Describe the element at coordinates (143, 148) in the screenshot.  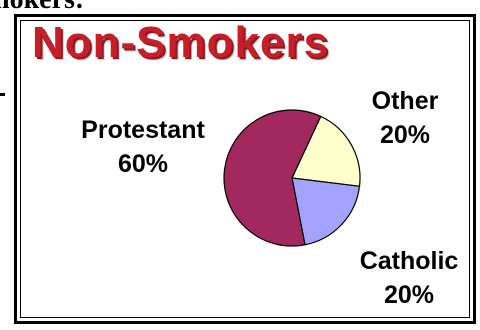
I see `slice-label-protestant: Protestant 60%` at that location.